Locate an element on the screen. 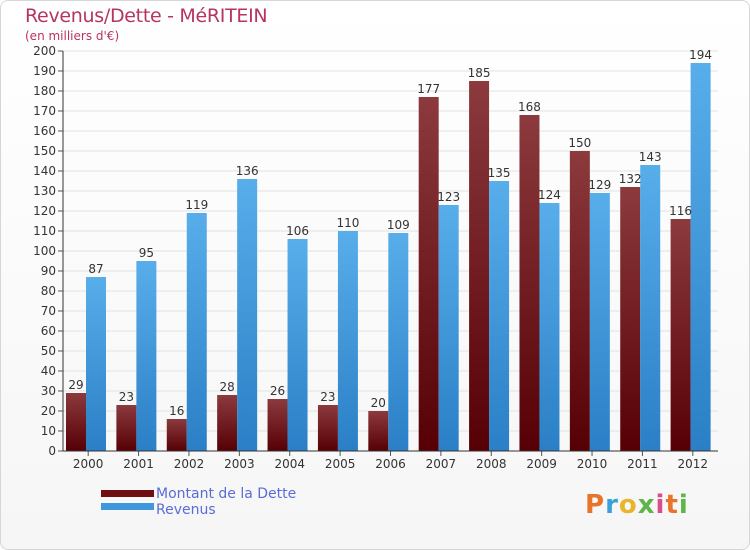  y-tick-label: 120 is located at coordinates (44, 211).